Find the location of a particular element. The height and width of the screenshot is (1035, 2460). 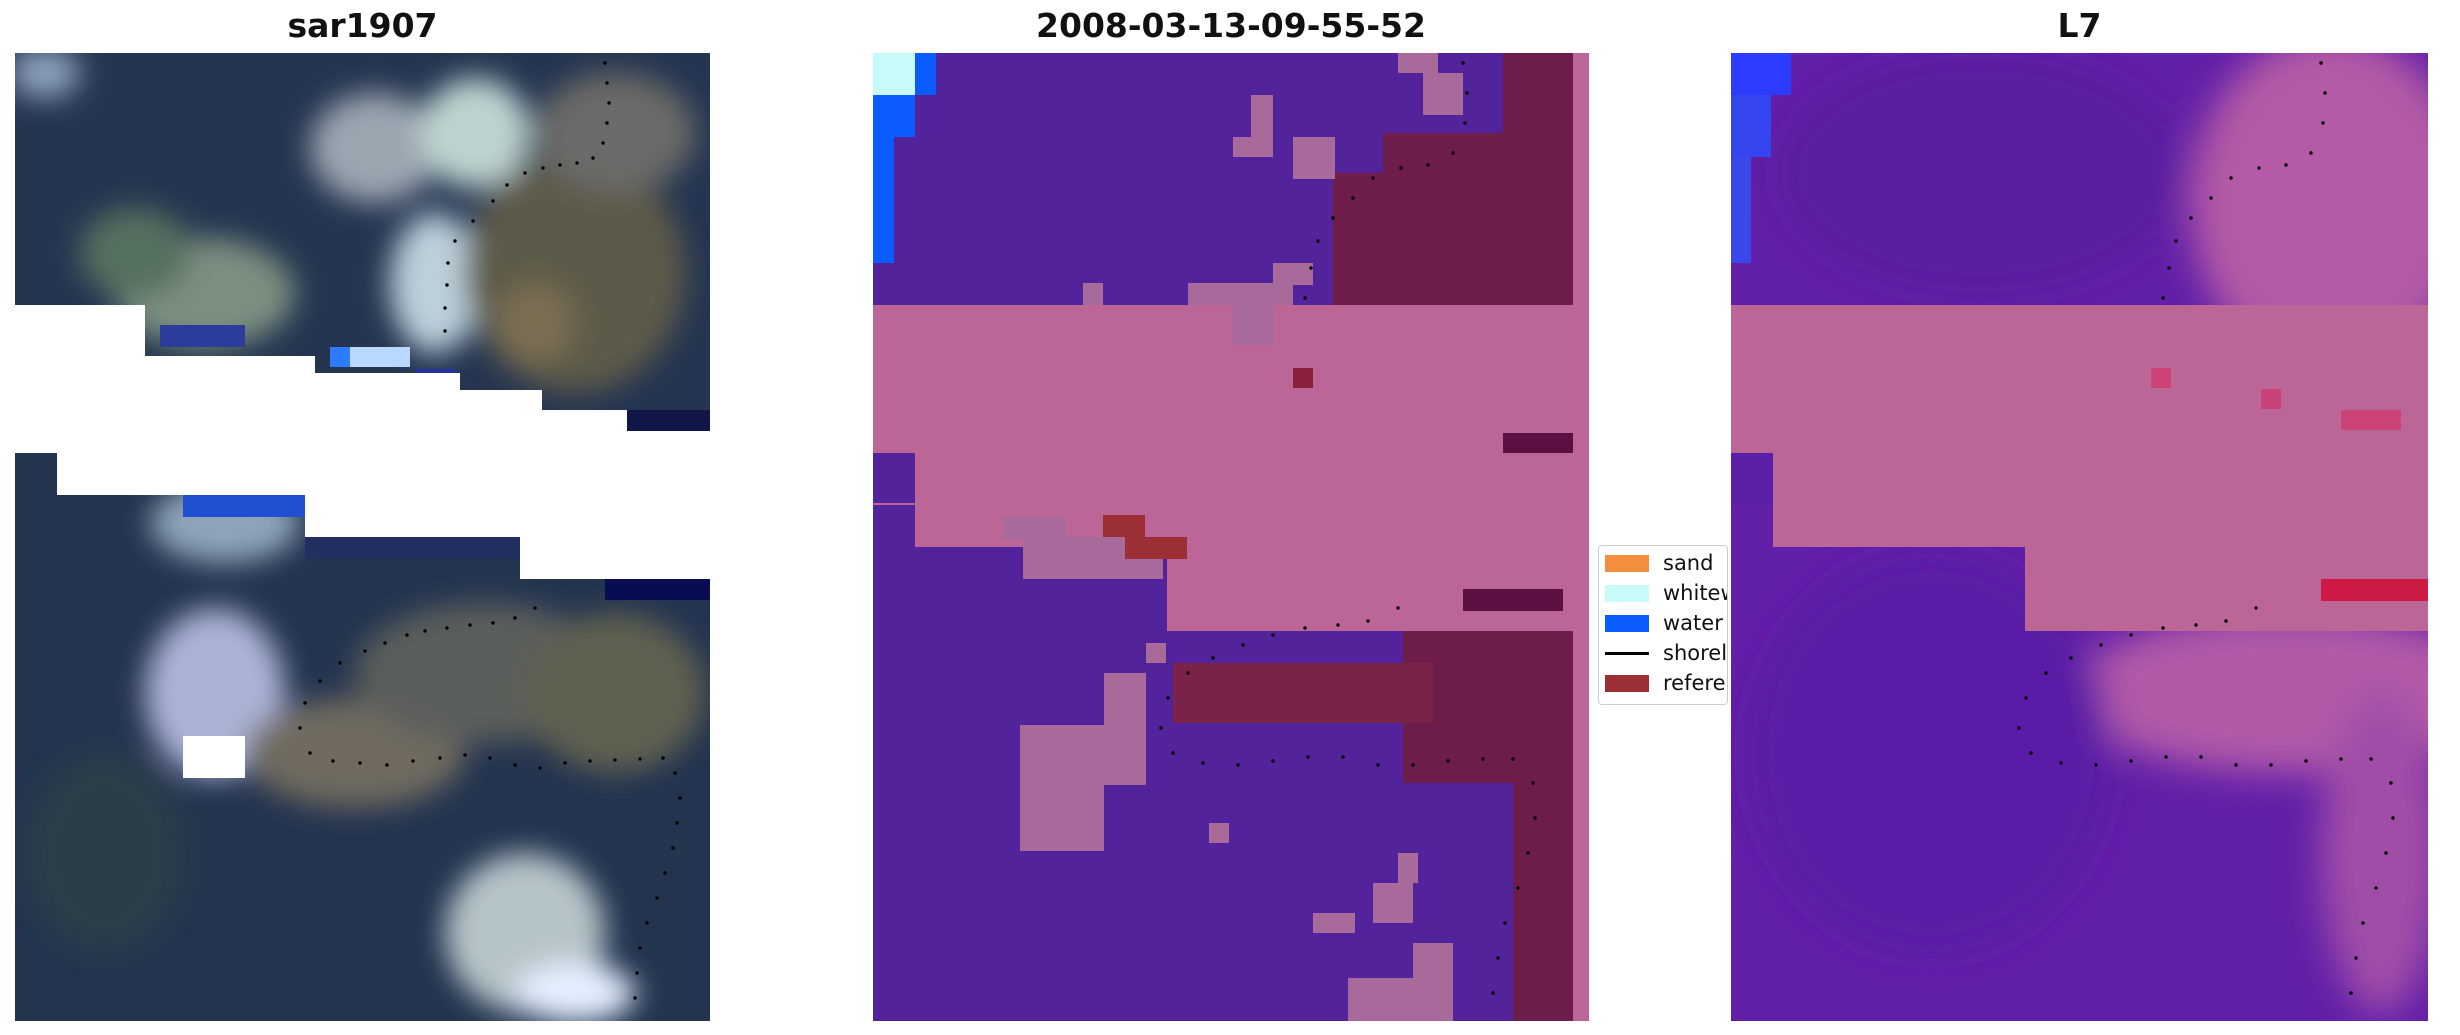

panel-title-classified: 2008-03-13-09-55-52 is located at coordinates (1231, 25).